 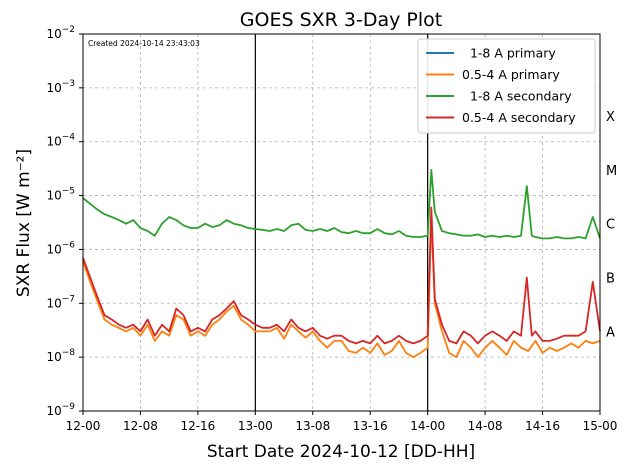 I want to click on x-tick-label: 13-08, so click(x=312, y=426).